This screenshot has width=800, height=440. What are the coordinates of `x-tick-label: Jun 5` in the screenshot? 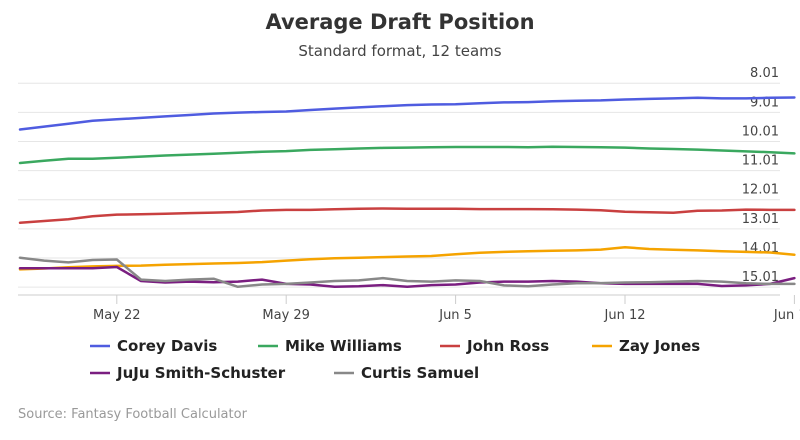 It's located at (455, 315).